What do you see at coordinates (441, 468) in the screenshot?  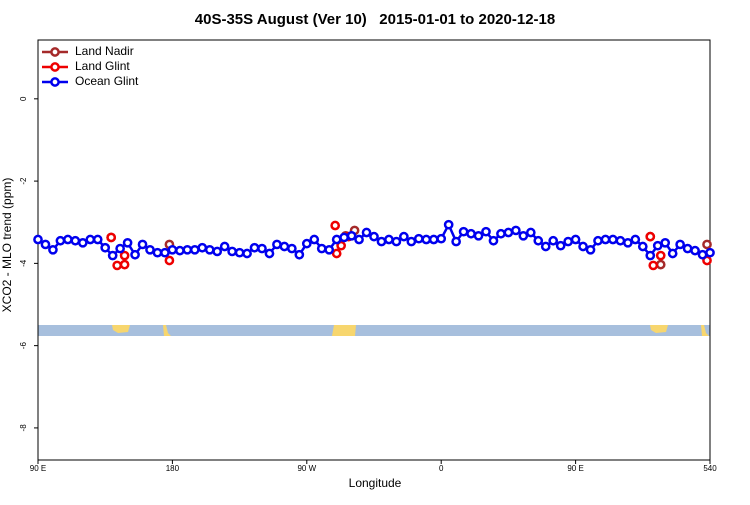 I see `x-tick-label: 0` at bounding box center [441, 468].